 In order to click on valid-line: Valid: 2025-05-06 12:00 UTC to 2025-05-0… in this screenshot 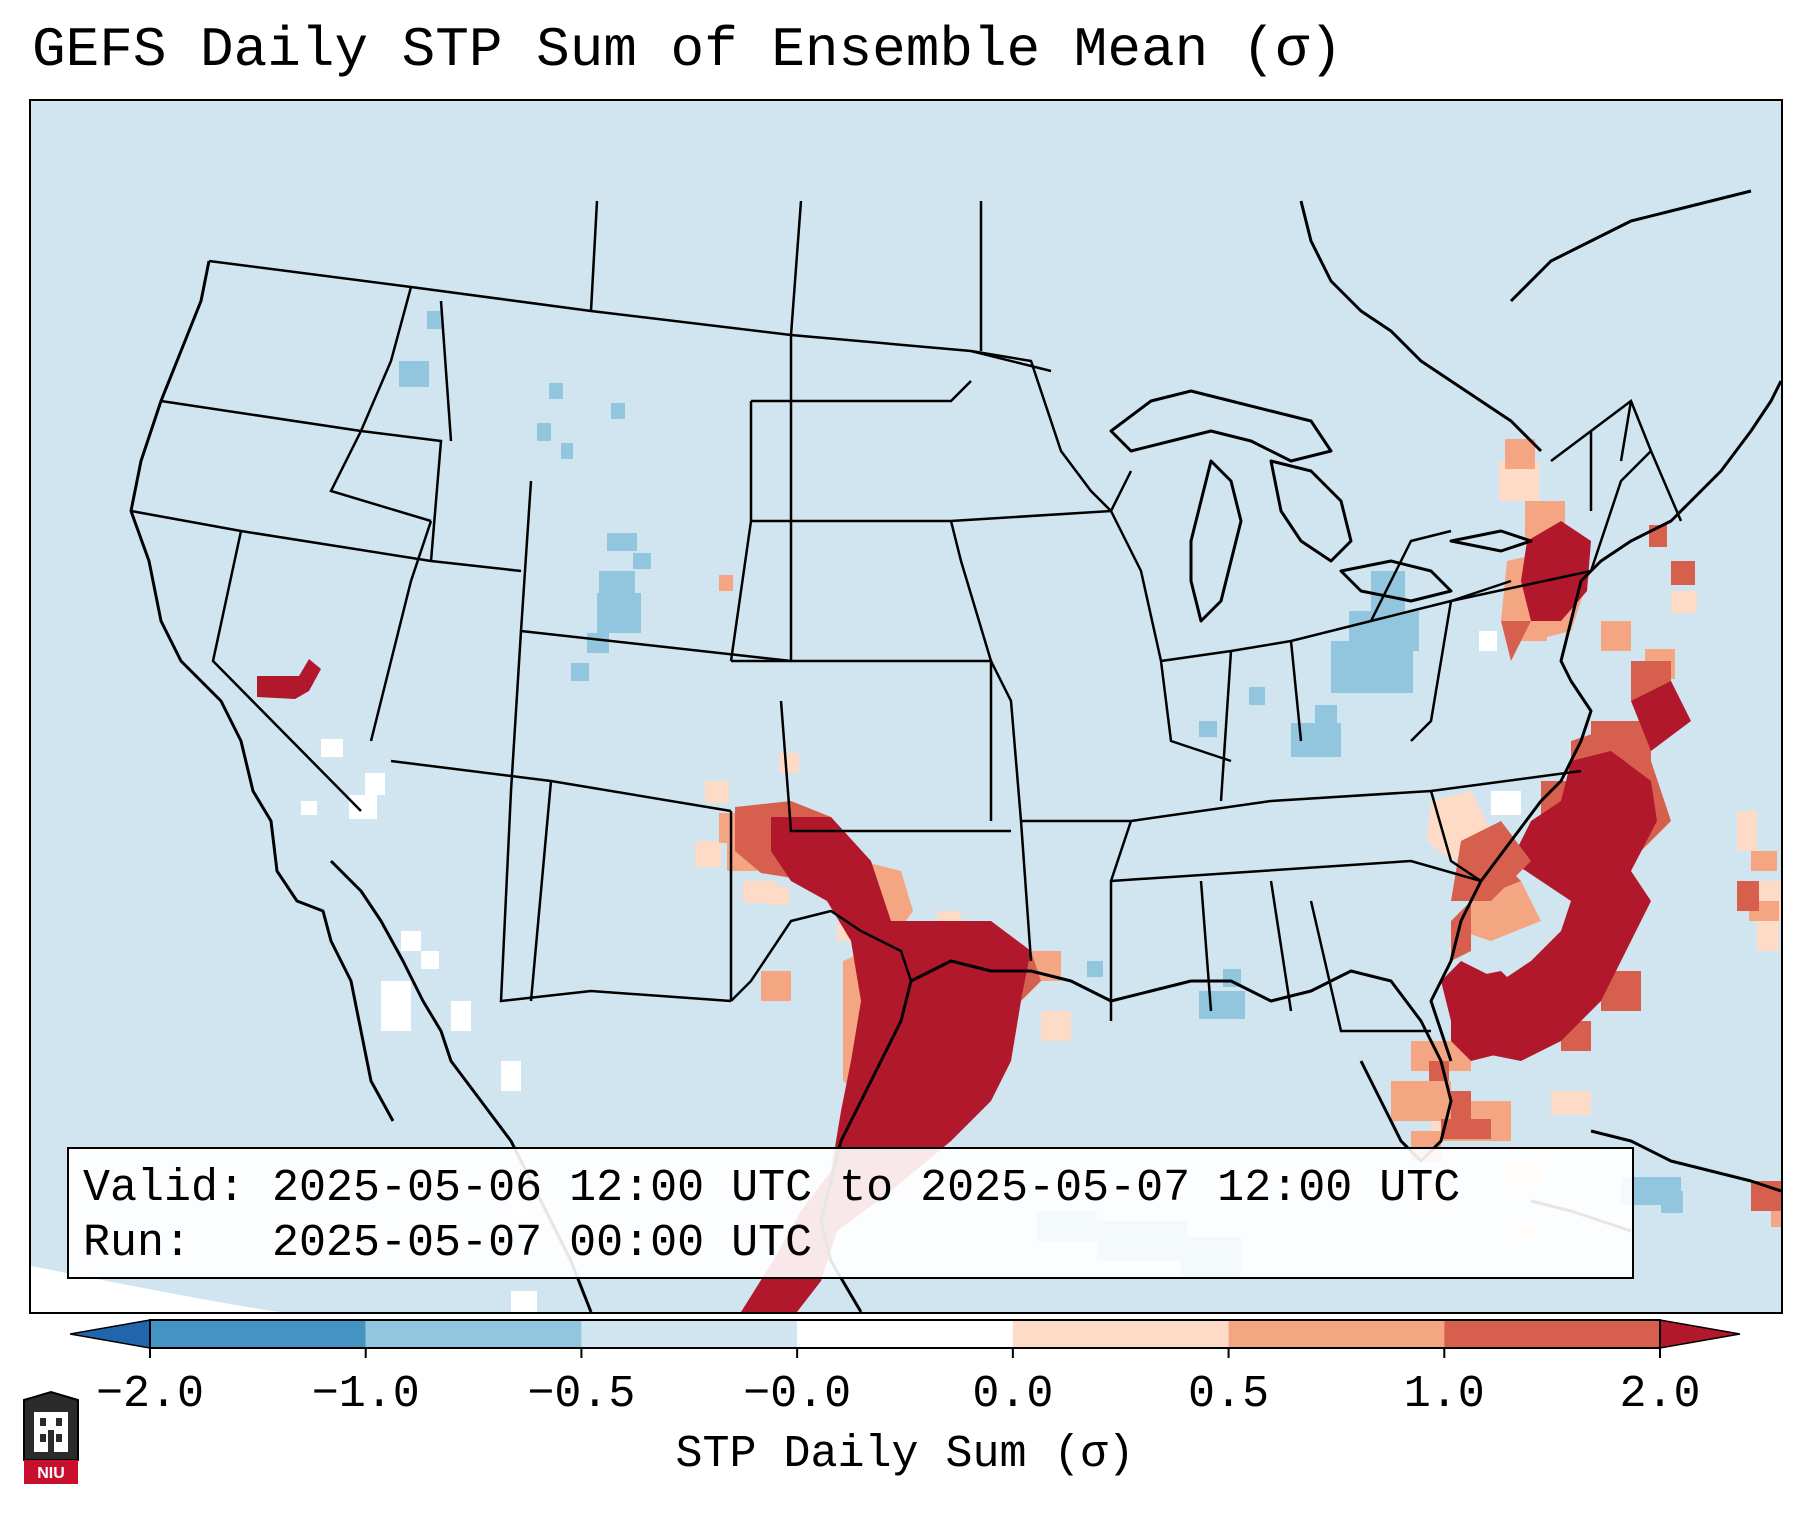, I will do `click(772, 1188)`.